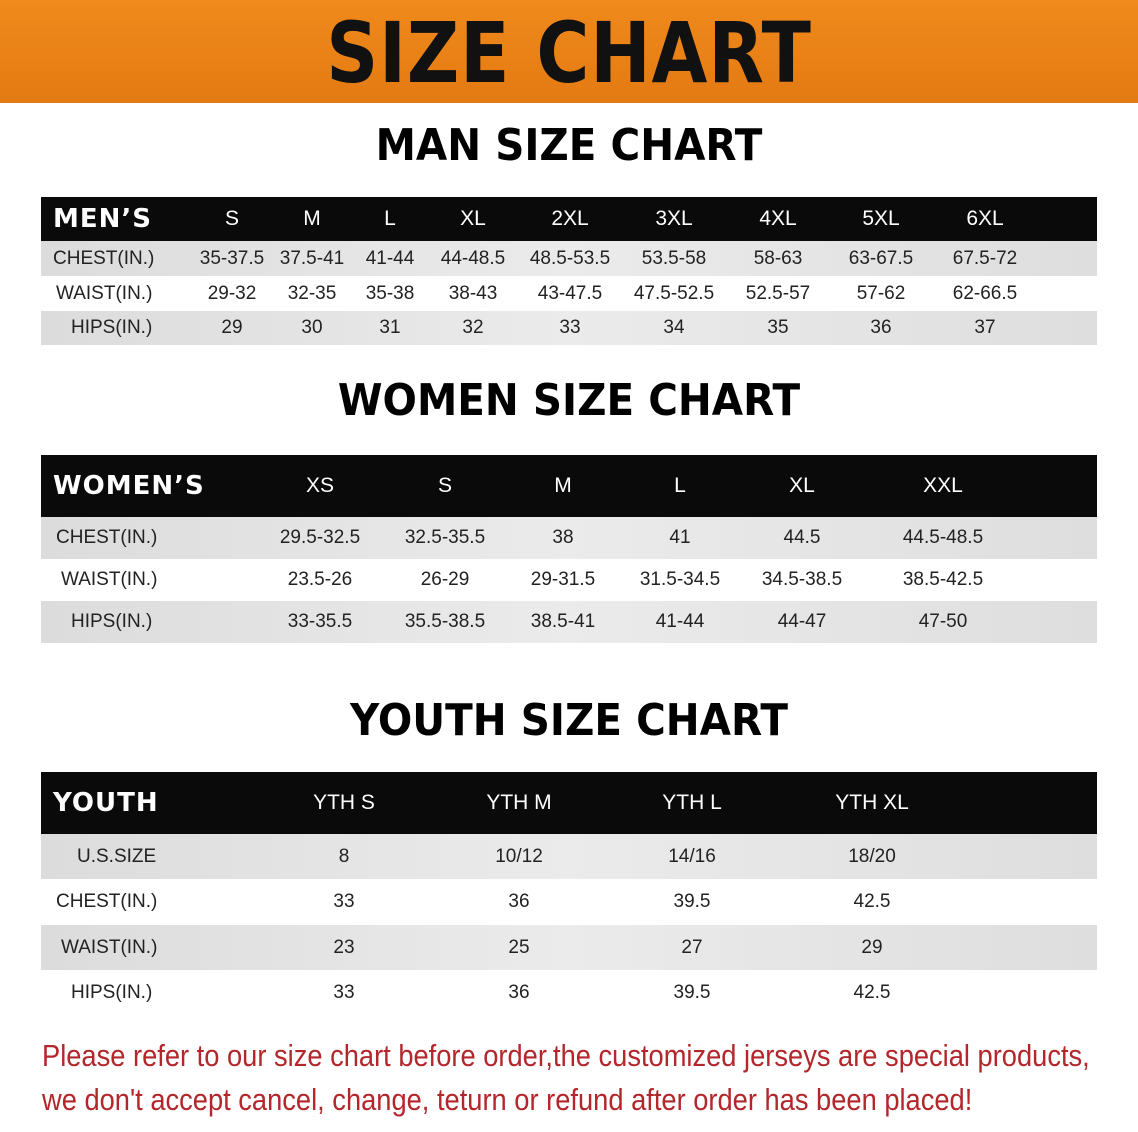  I want to click on measurement-cell: 32-35, so click(312, 293).